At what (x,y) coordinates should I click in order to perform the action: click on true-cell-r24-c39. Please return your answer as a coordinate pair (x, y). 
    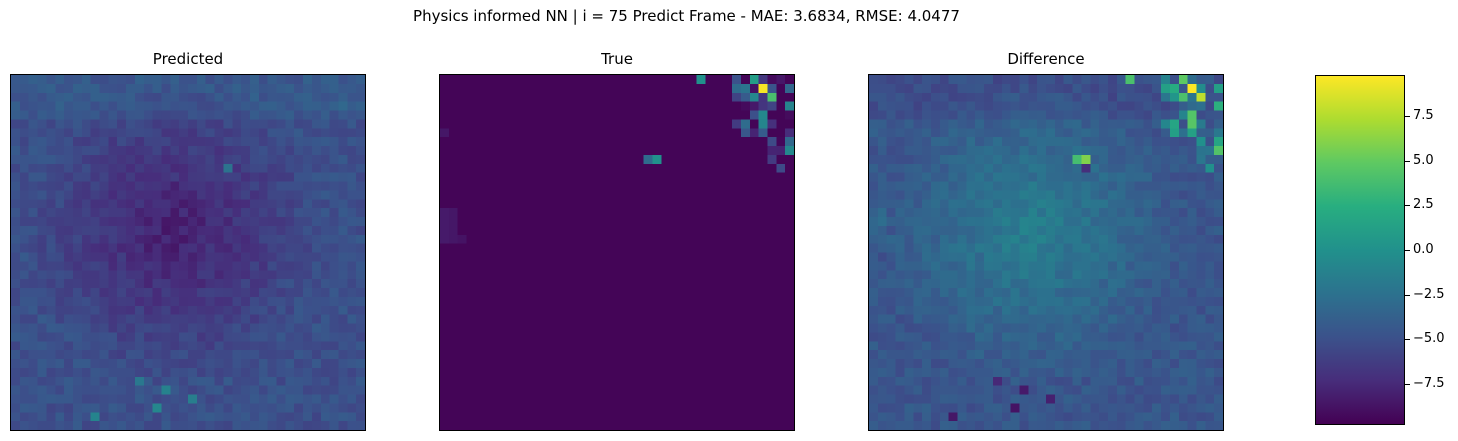
    Looking at the image, I should click on (789, 293).